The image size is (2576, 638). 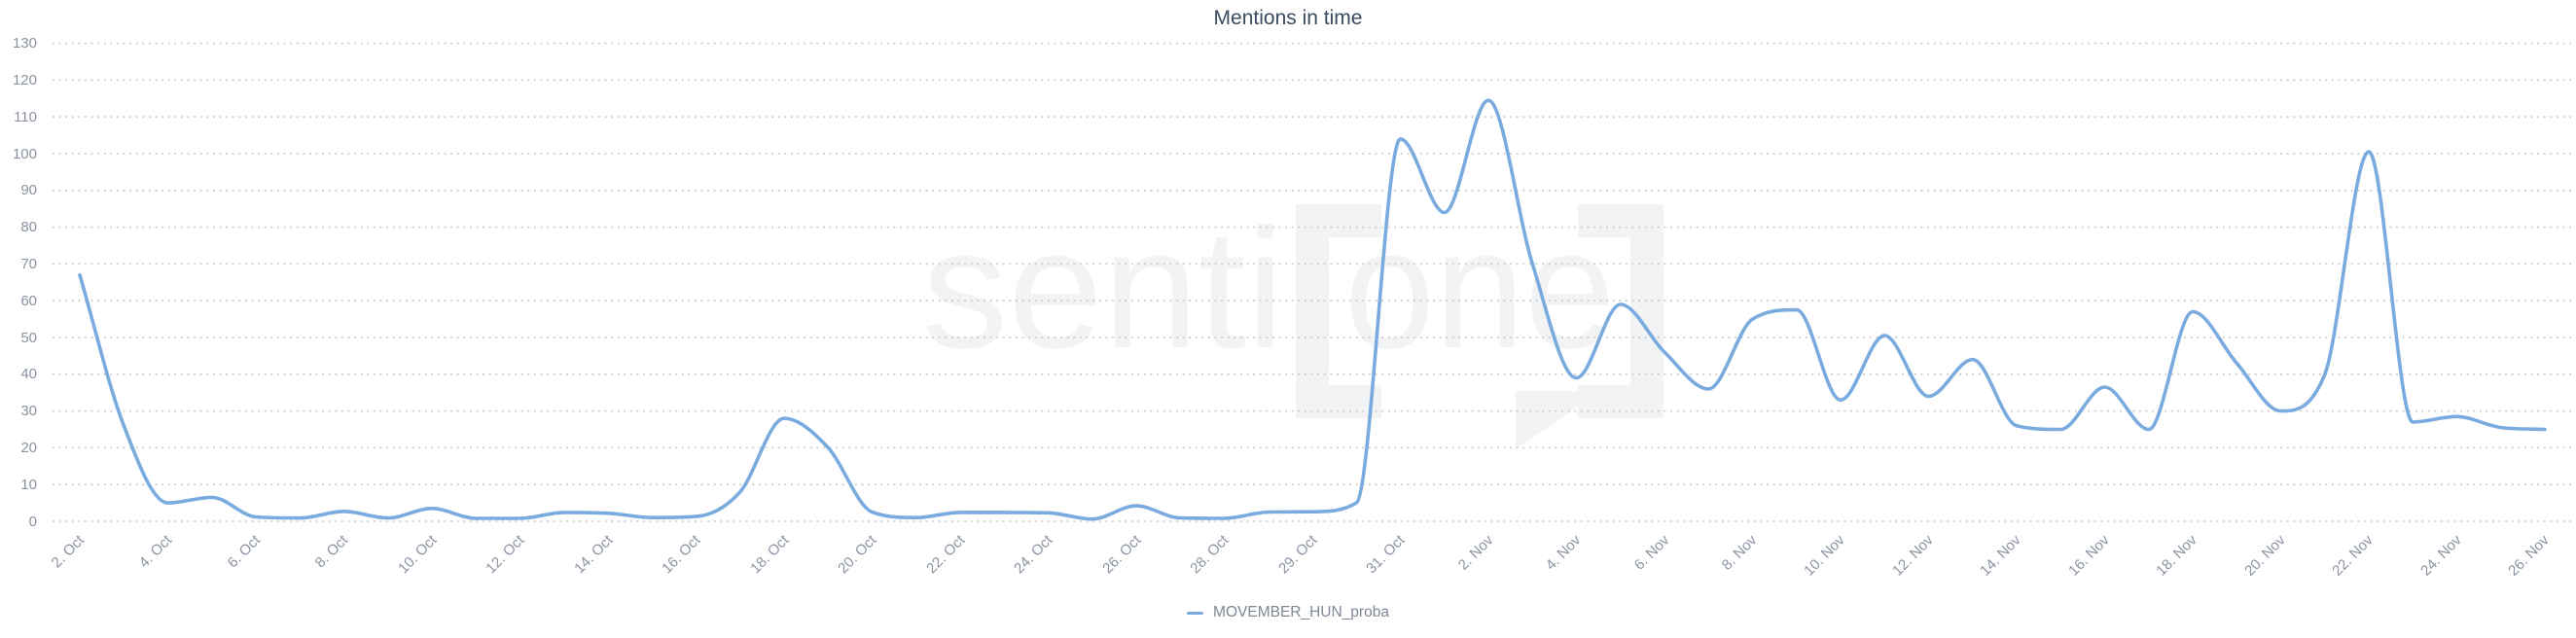 I want to click on chart-title: Mentions in time, so click(x=1288, y=18).